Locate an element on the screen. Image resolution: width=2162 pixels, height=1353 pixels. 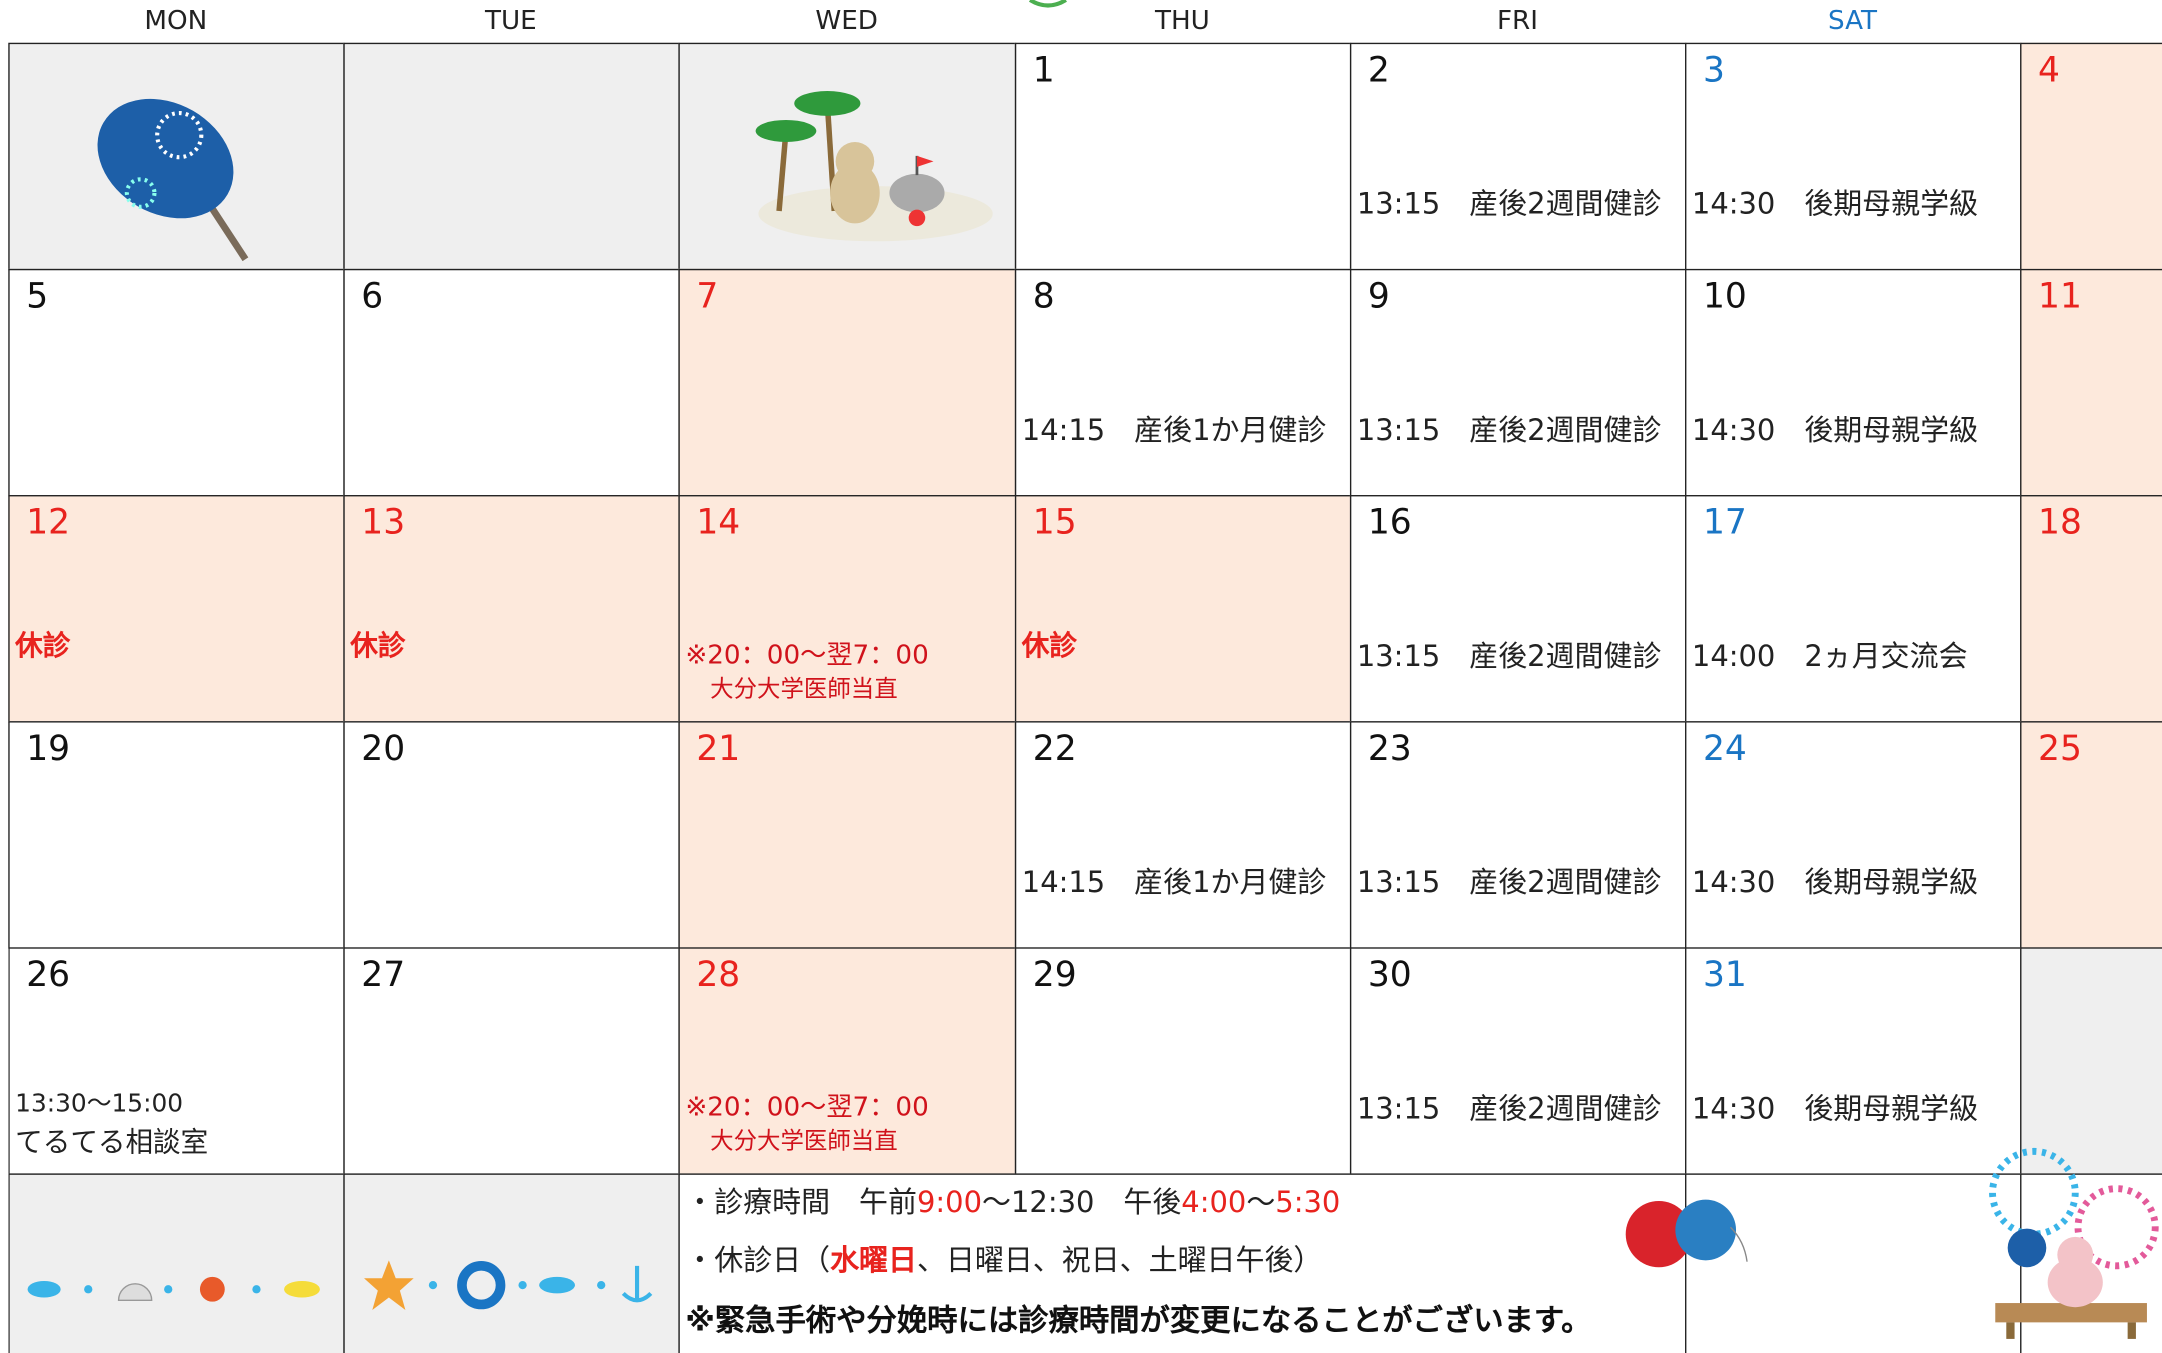
day-number: 11 is located at coordinates (2060, 295).